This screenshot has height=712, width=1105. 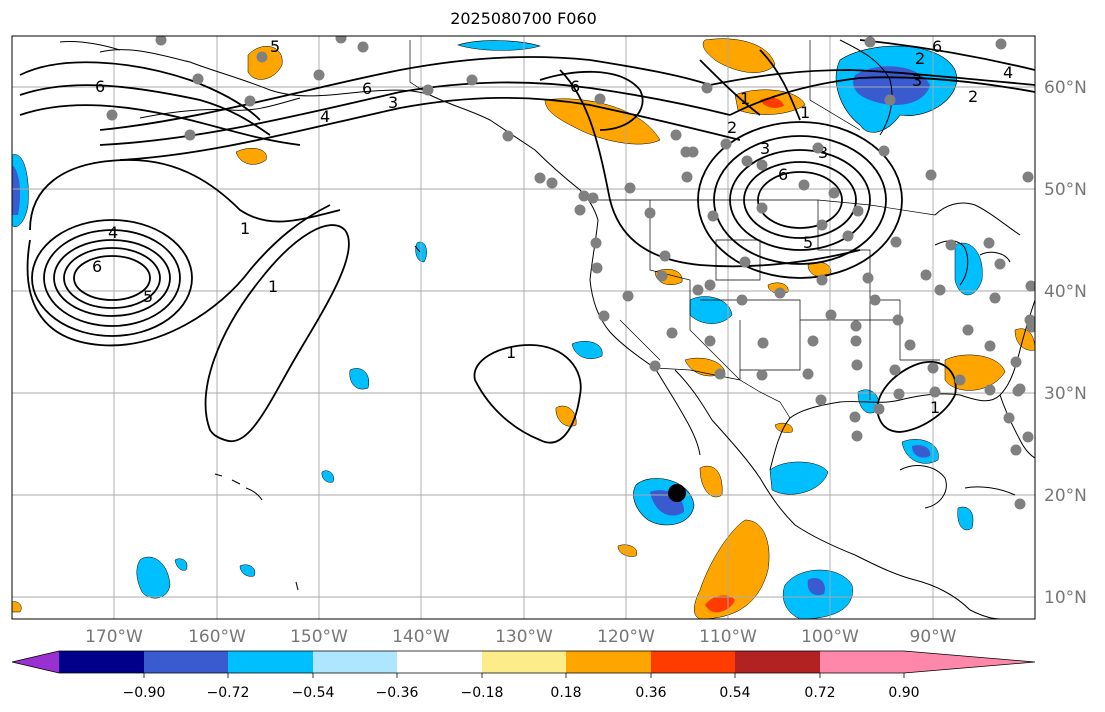 I want to click on lat-tick-label: 50°N, so click(x=1065, y=190).